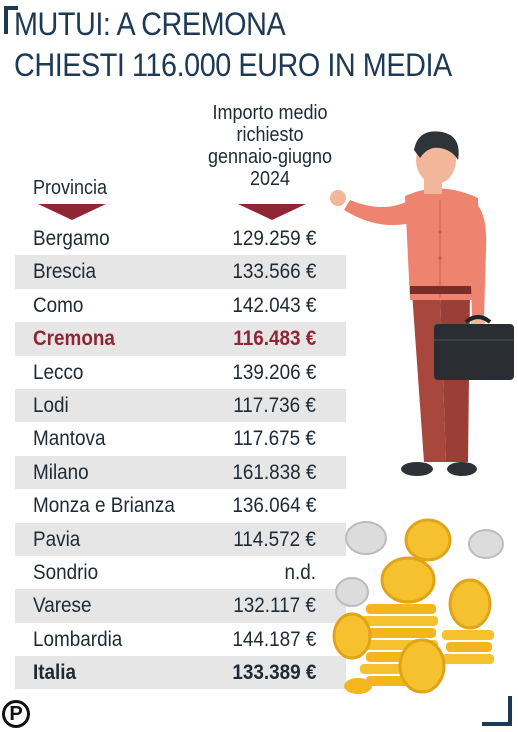  Describe the element at coordinates (274, 539) in the screenshot. I see `row-amount-value: 114.572 €` at that location.